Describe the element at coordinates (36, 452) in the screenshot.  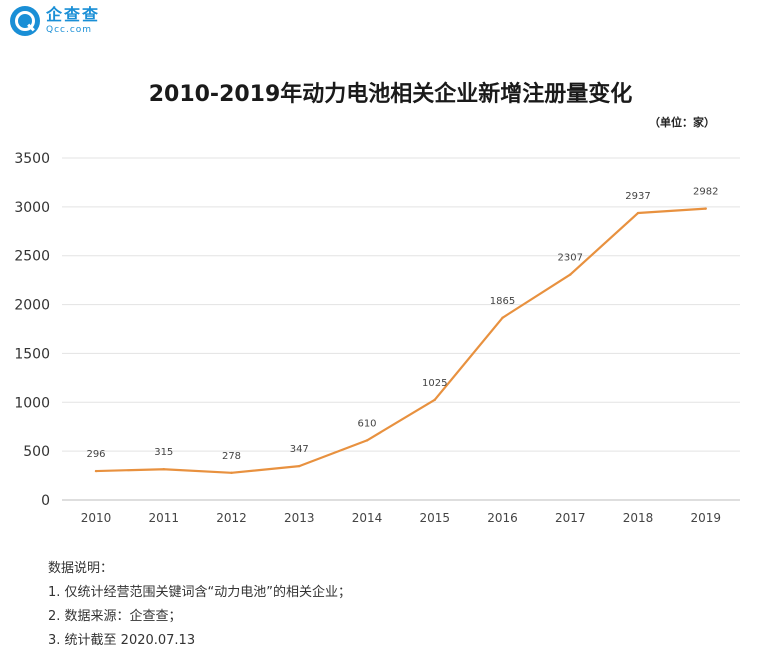
I see `y-tick-label: 500` at that location.